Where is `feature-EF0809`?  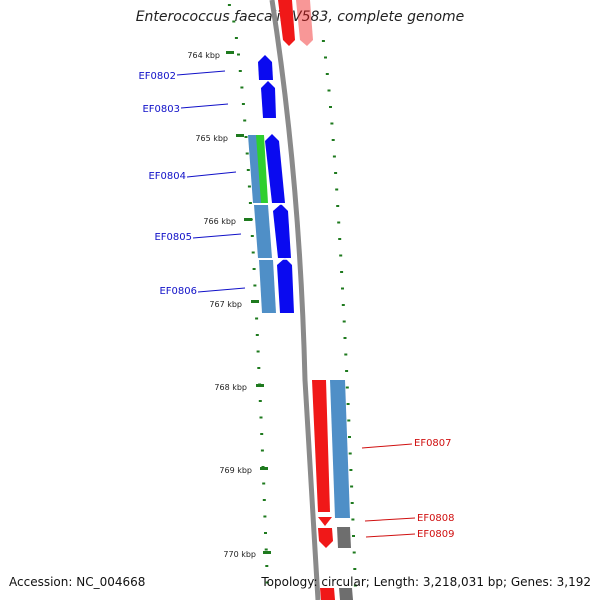 feature-EF0809 is located at coordinates (344, 537).